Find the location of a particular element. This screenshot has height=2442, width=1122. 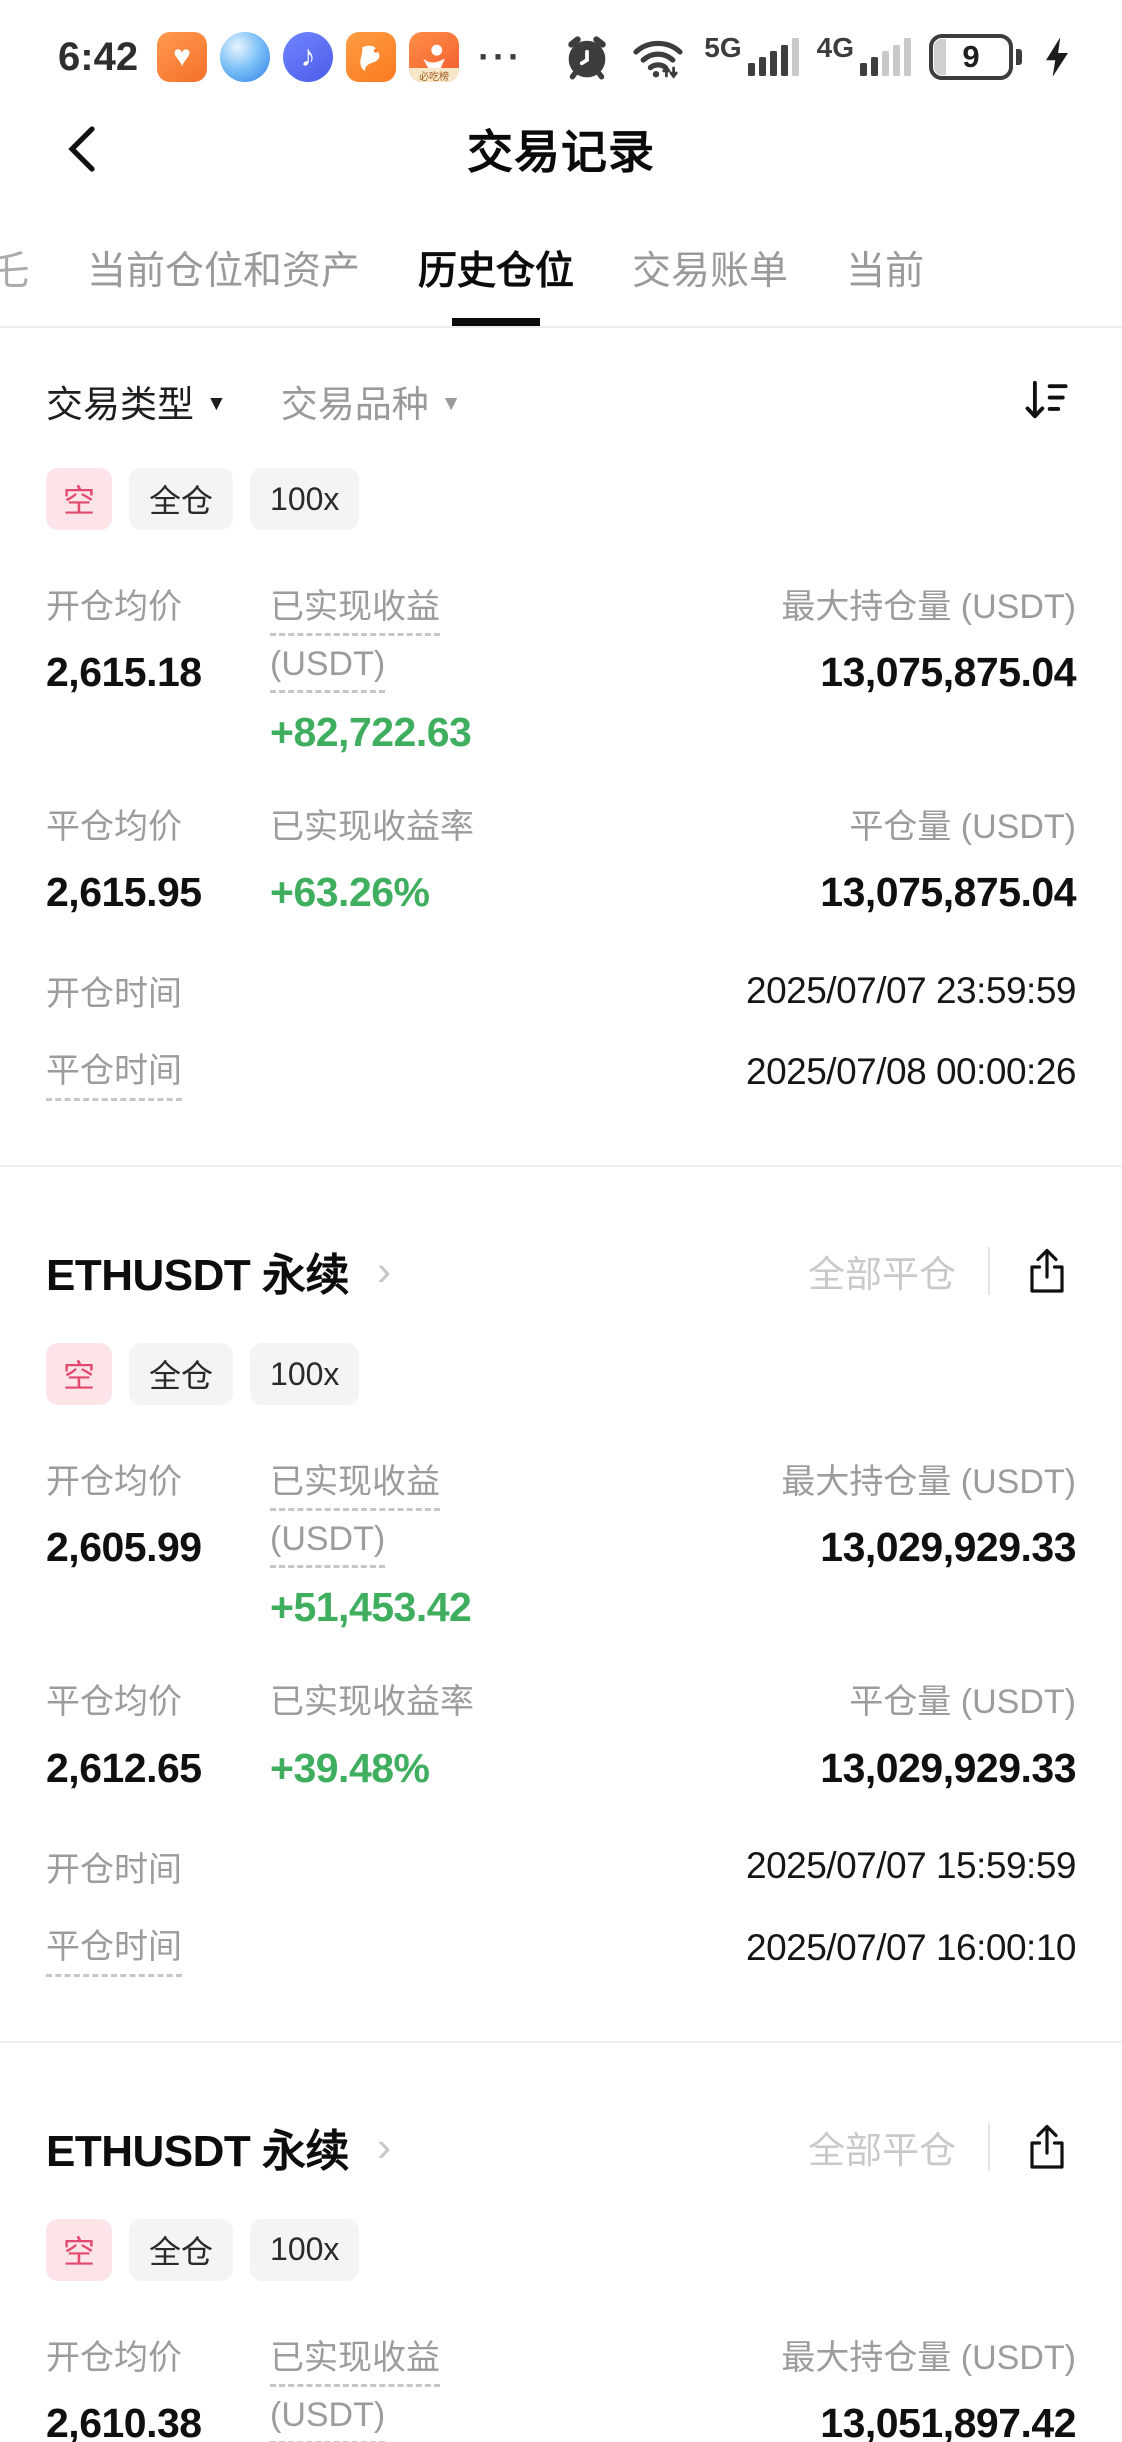

music-app-icon: ♪ is located at coordinates (308, 57).